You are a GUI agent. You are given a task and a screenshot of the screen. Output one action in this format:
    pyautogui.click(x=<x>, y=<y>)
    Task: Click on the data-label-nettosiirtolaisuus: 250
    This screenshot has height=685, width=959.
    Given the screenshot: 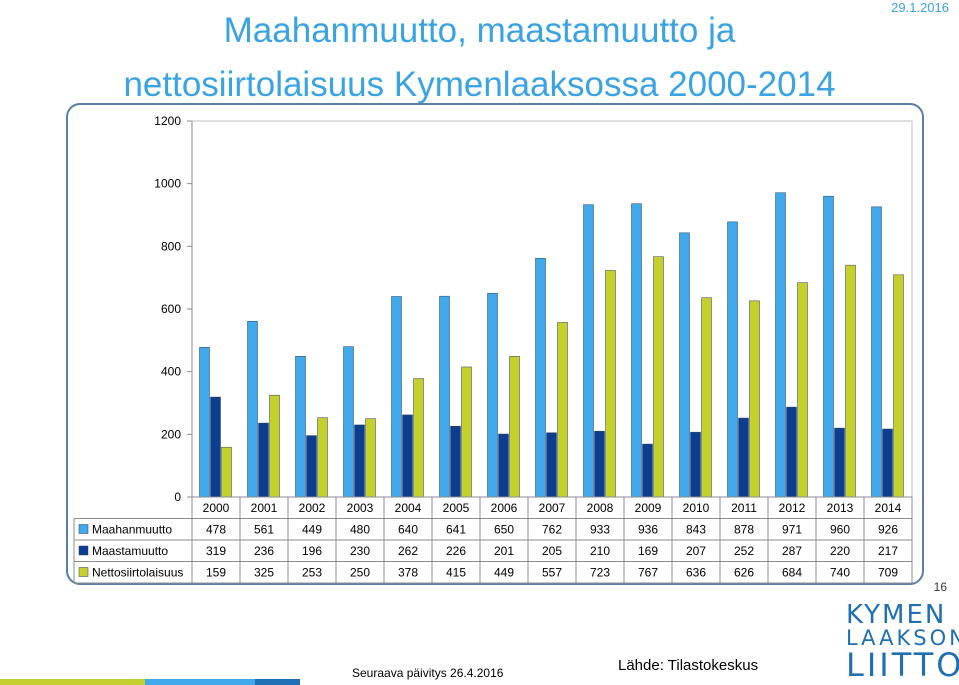 What is the action you would take?
    pyautogui.click(x=360, y=573)
    